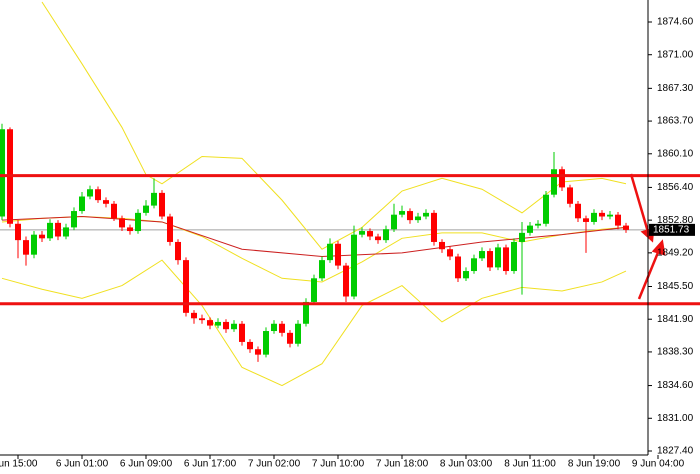 The image size is (700, 474). Describe the element at coordinates (402, 464) in the screenshot. I see `x-tick-label: 7 Jun 18:00` at that location.